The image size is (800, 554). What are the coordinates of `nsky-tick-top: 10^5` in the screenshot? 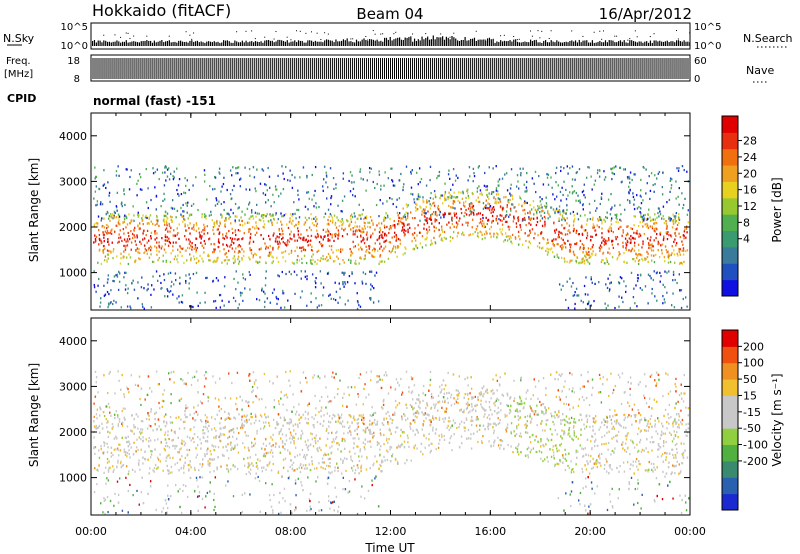 It's located at (74, 27).